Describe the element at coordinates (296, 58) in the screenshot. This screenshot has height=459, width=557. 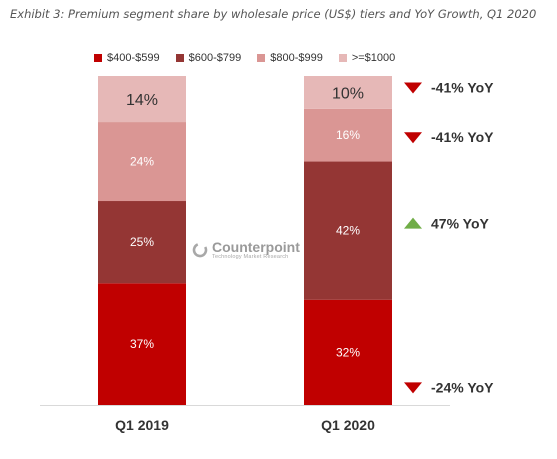
I see `legend-label: $800-$999` at that location.